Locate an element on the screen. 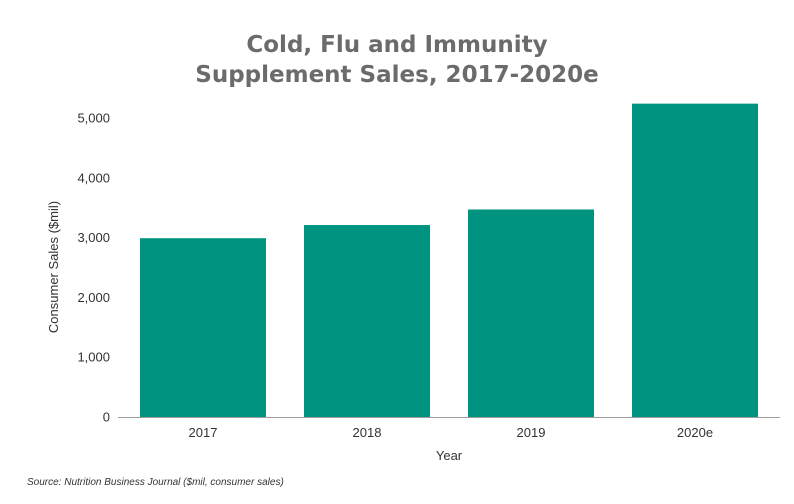 Image resolution: width=794 pixels, height=504 pixels. y-tick-label: 1,000 is located at coordinates (93, 357).